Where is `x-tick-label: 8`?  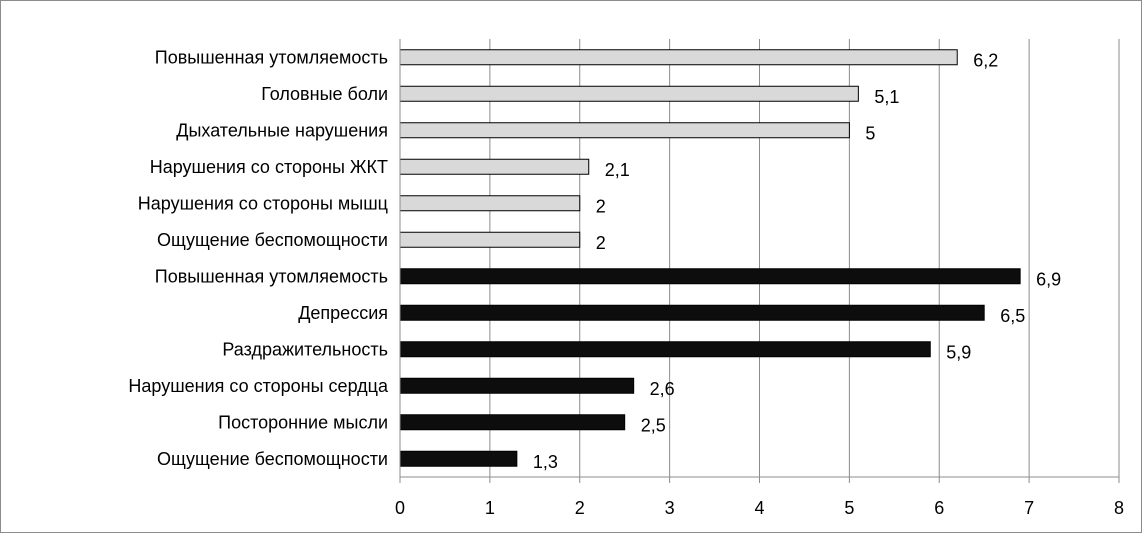
x-tick-label: 8 is located at coordinates (1119, 508).